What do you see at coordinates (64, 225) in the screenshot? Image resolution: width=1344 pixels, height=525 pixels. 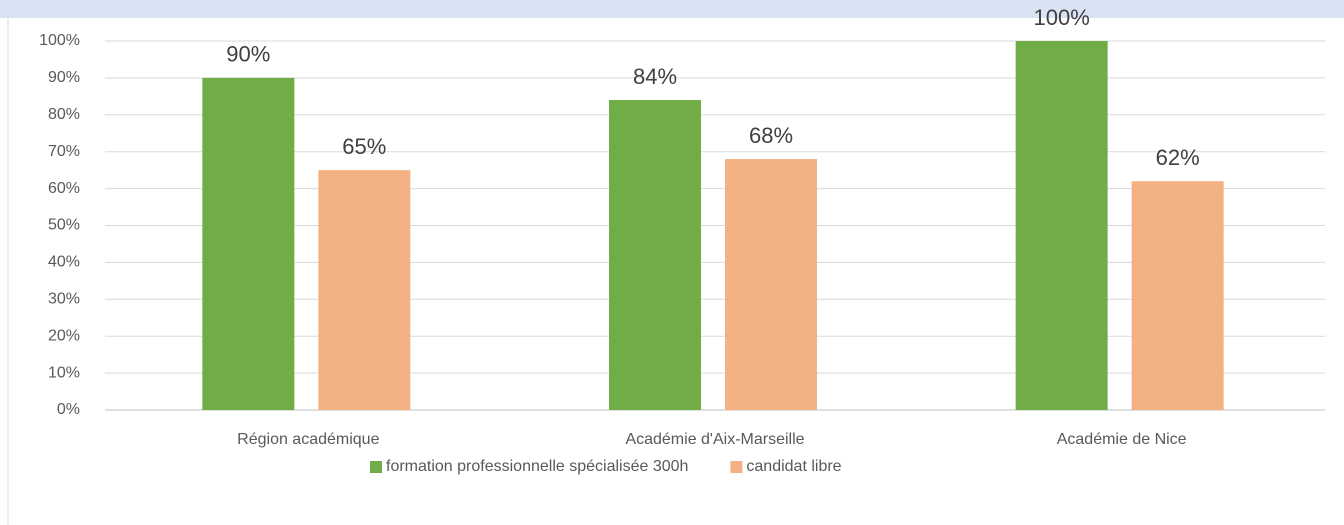 I see `y-tick-label: 50%` at bounding box center [64, 225].